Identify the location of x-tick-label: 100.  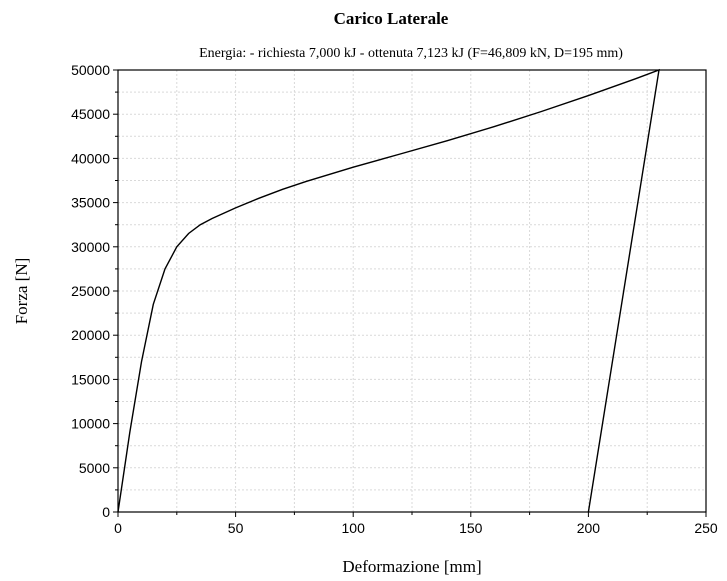
(354, 528).